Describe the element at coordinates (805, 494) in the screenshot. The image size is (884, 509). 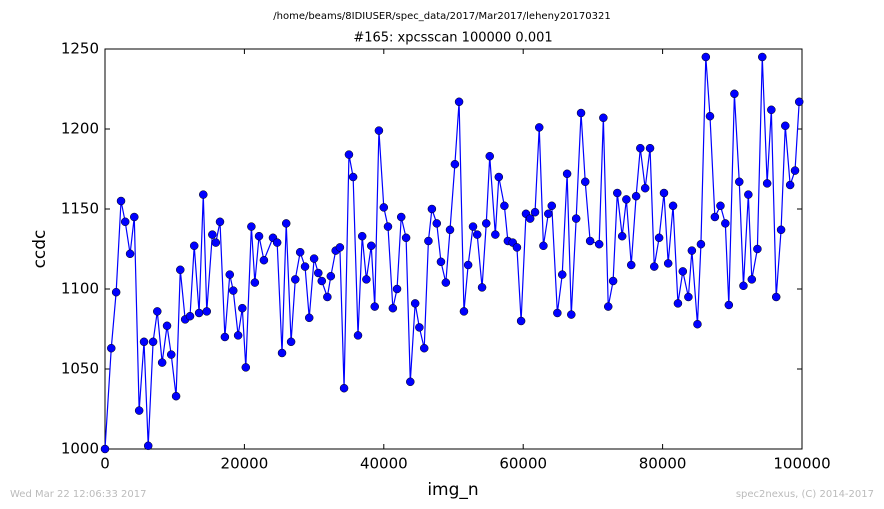
I see `footer-credit: spec2nexus, (C) 2014-2017` at that location.